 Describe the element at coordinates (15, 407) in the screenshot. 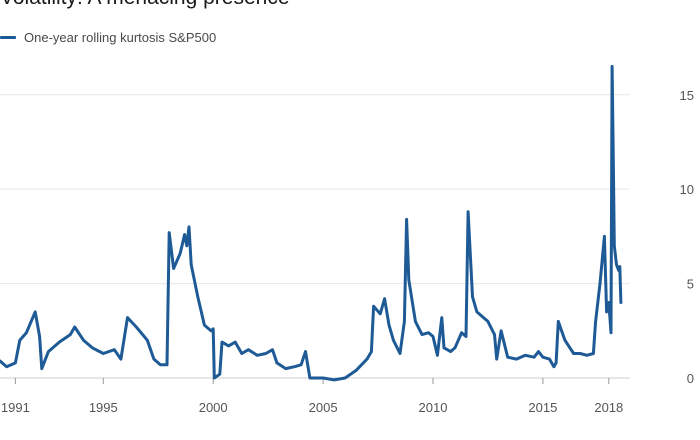

I see `x-tick-label-1991: 1991` at that location.